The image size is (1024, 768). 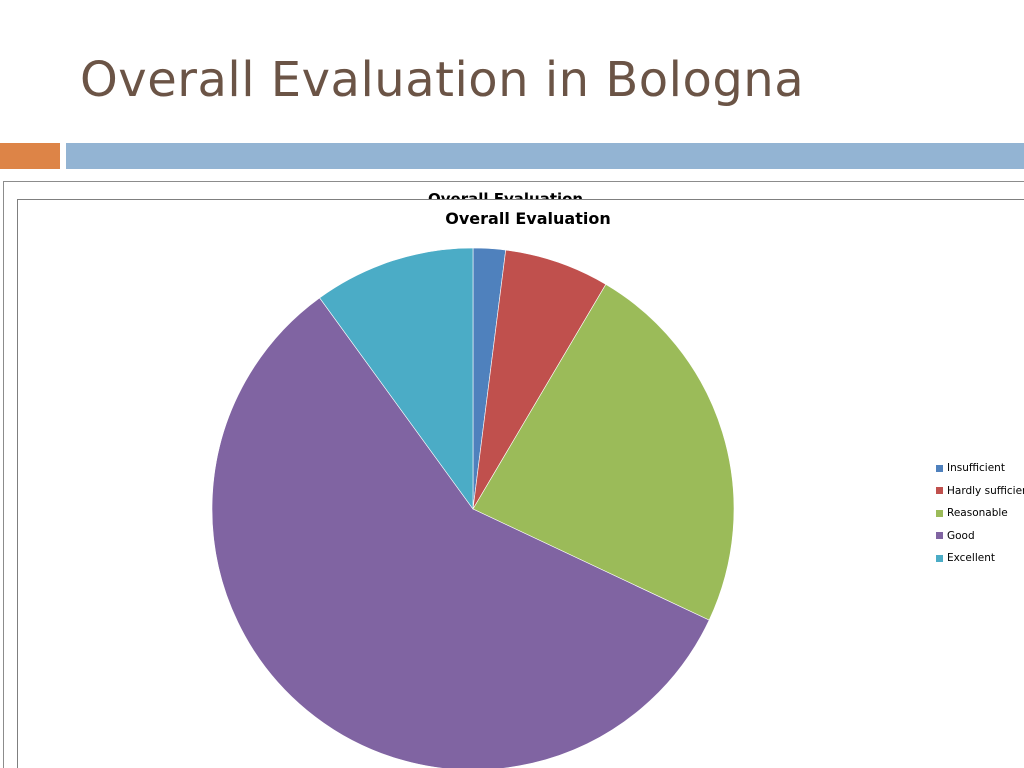 What do you see at coordinates (976, 468) in the screenshot?
I see `legend-label: Insufficient` at bounding box center [976, 468].